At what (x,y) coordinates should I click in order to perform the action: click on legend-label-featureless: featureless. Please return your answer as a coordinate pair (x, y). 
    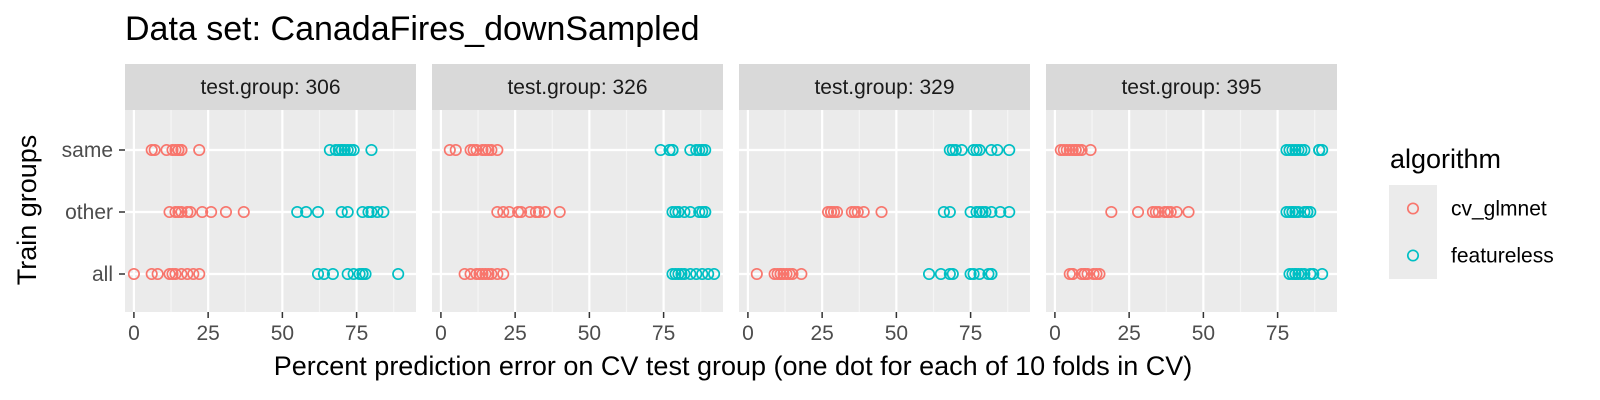
    Looking at the image, I should click on (1502, 256).